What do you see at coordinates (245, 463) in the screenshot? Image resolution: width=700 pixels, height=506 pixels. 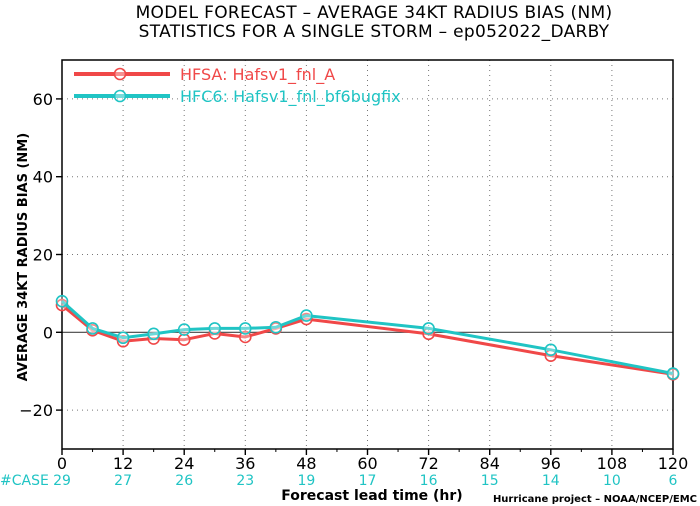 I see `x-tick-label: 36` at bounding box center [245, 463].